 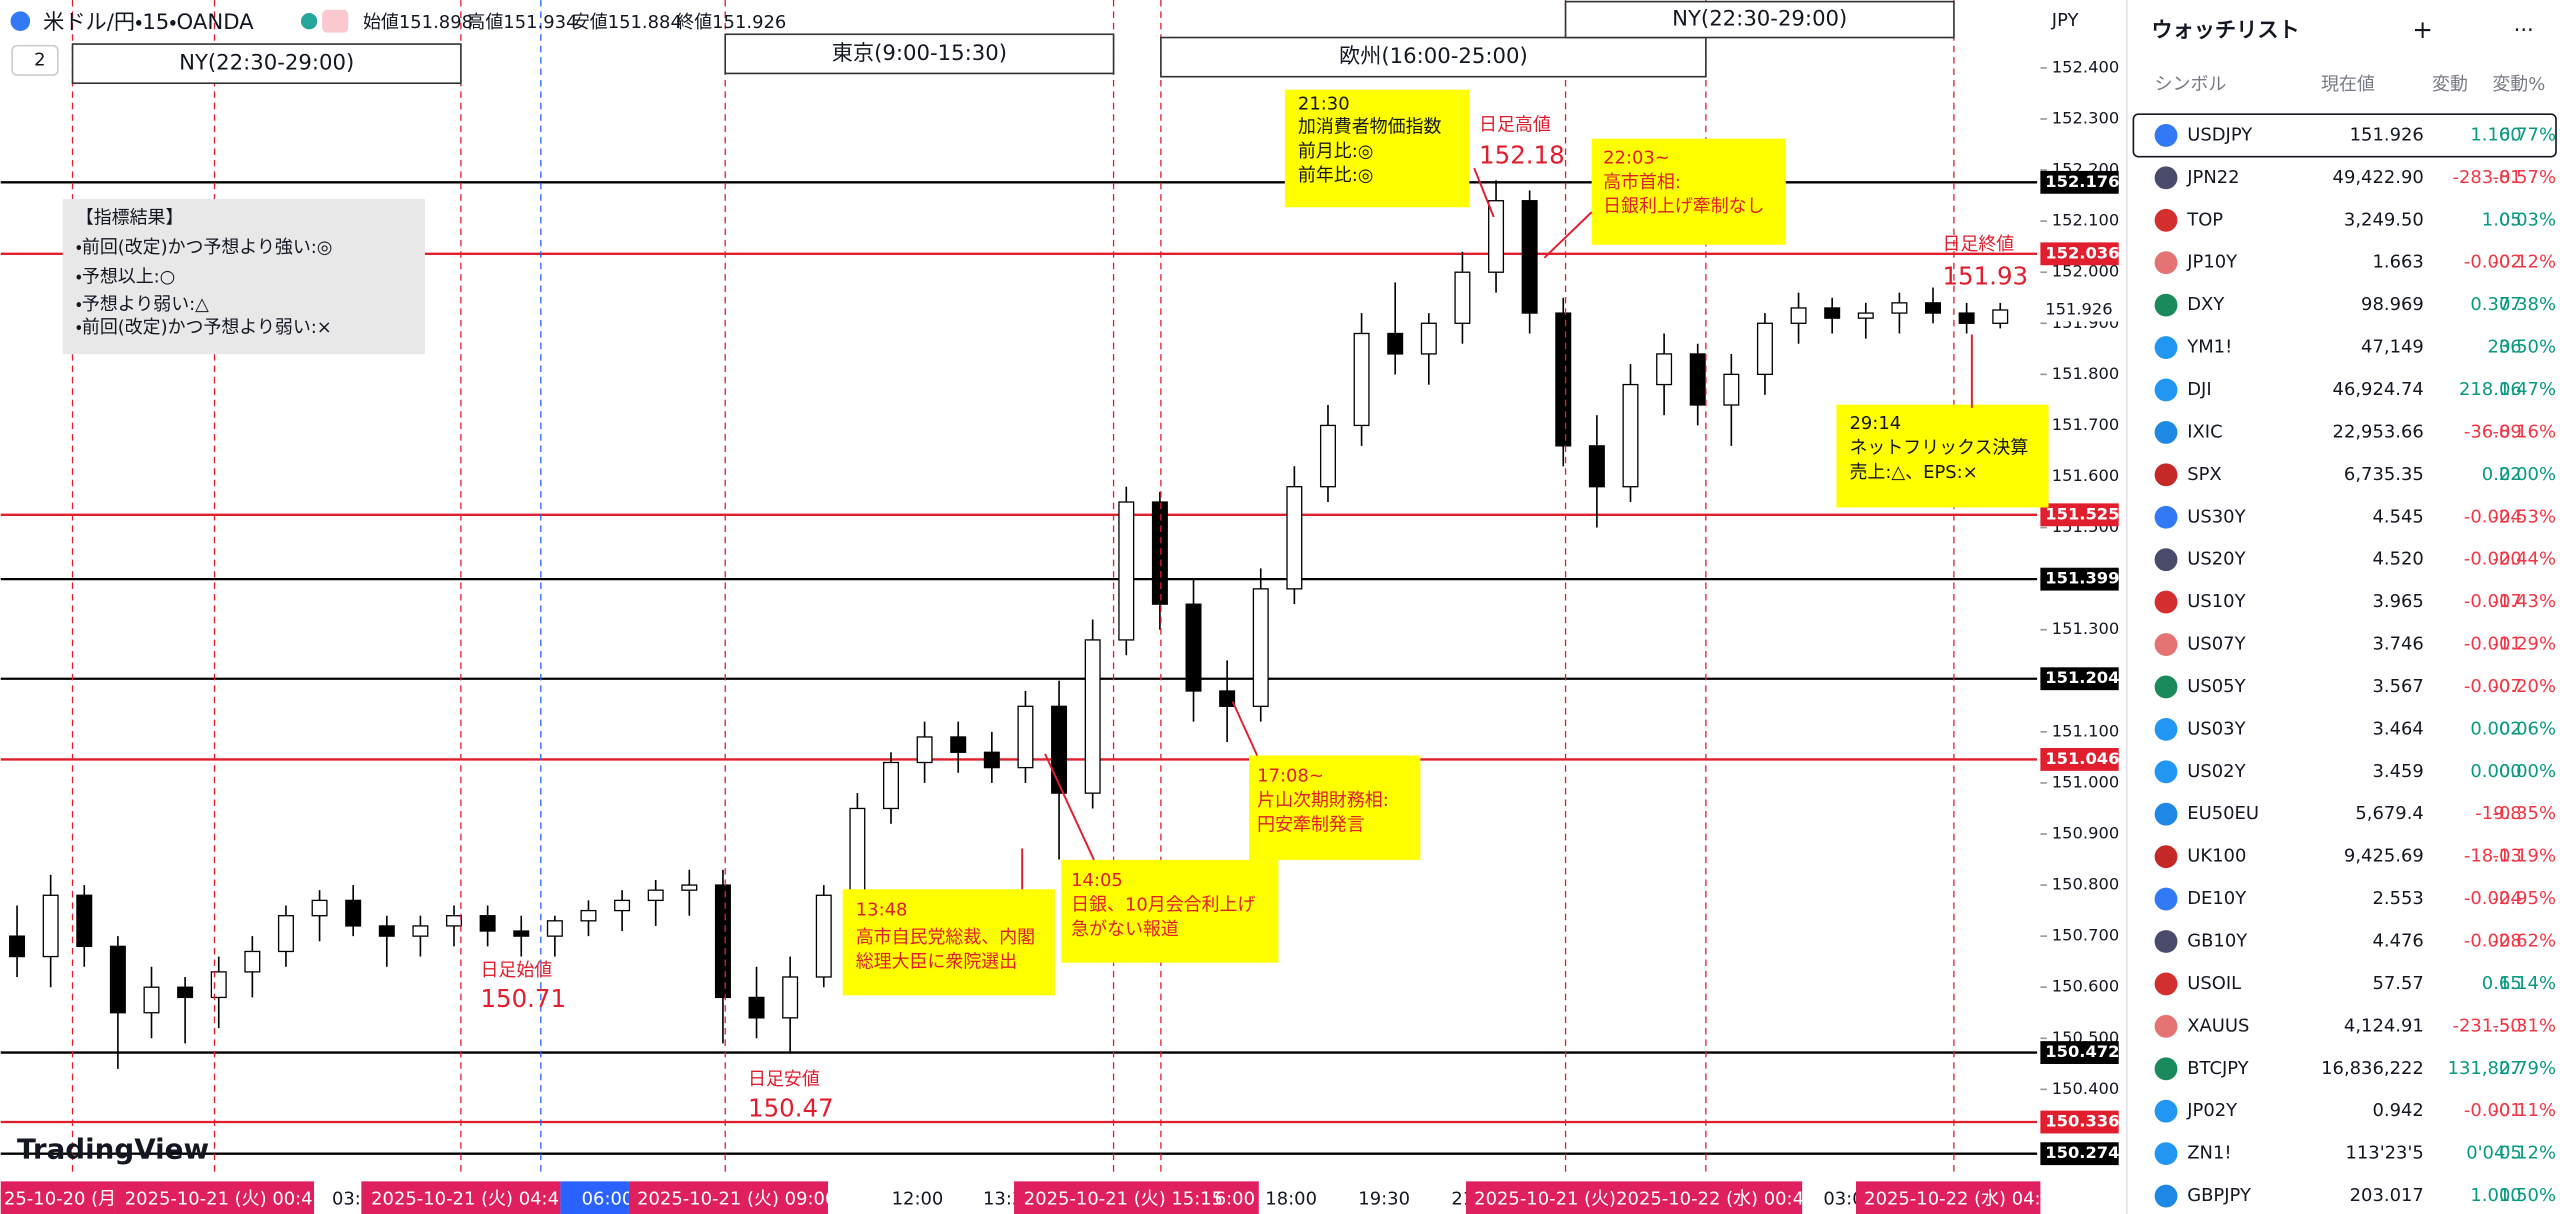 I want to click on row-change: 1.160, so click(x=2495, y=134).